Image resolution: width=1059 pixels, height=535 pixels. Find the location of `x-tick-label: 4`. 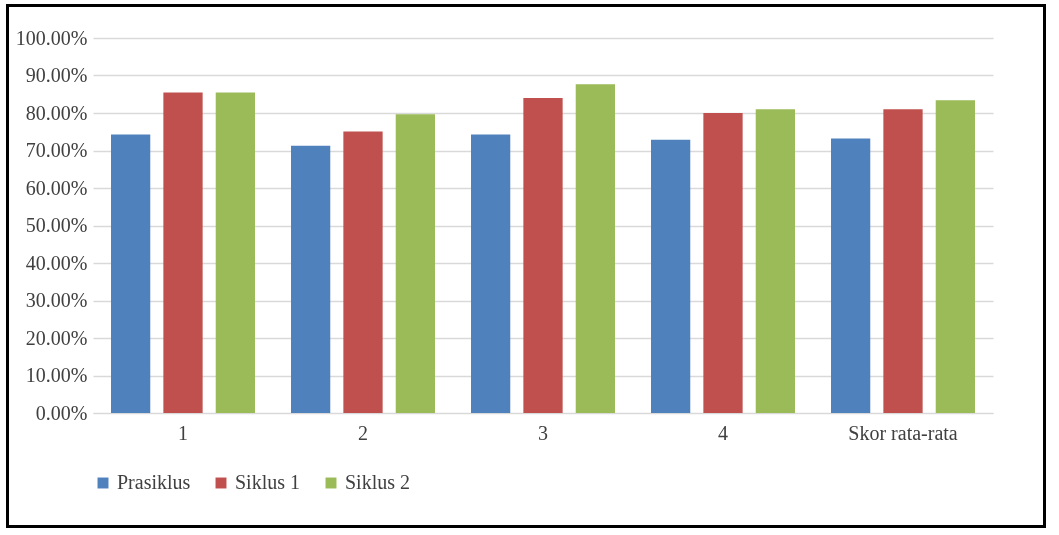

x-tick-label: 4 is located at coordinates (723, 432).